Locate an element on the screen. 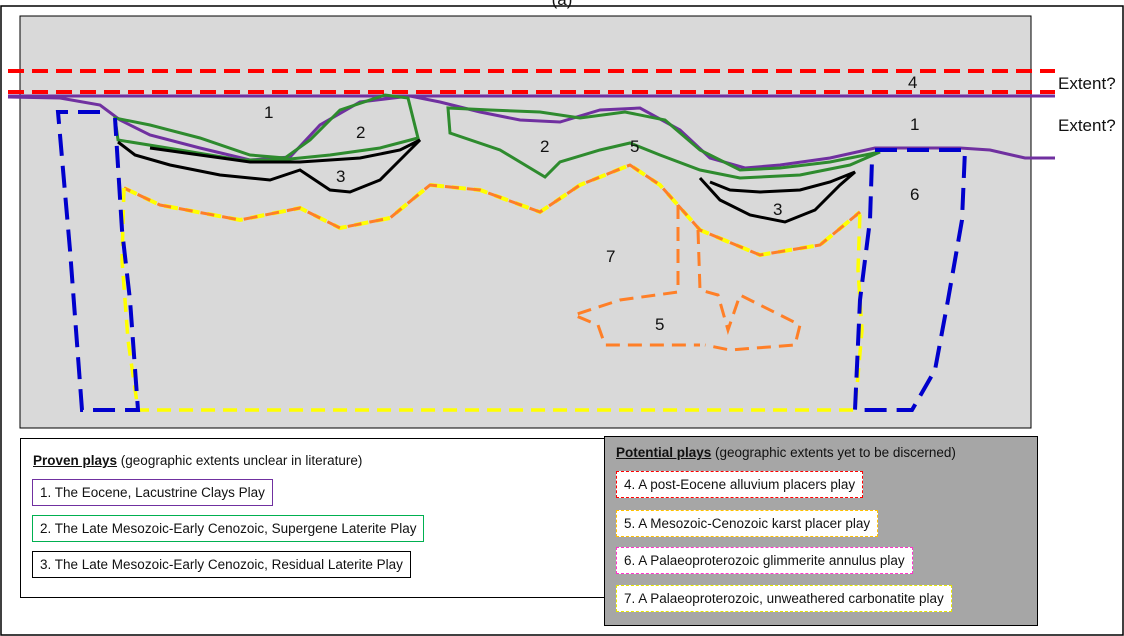  zone-label-2-left: 2 is located at coordinates (360, 132).